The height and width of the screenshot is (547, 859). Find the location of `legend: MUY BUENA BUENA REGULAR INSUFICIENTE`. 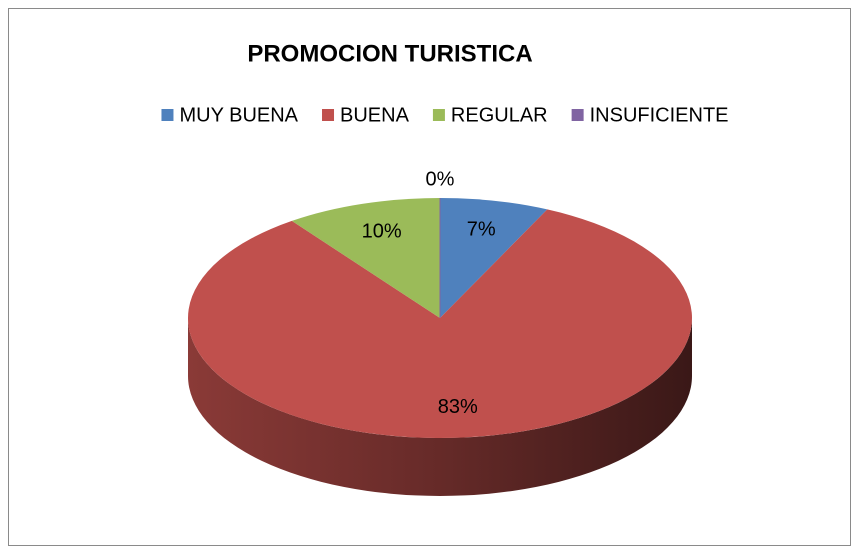

legend: MUY BUENA BUENA REGULAR INSUFICIENTE is located at coordinates (445, 115).